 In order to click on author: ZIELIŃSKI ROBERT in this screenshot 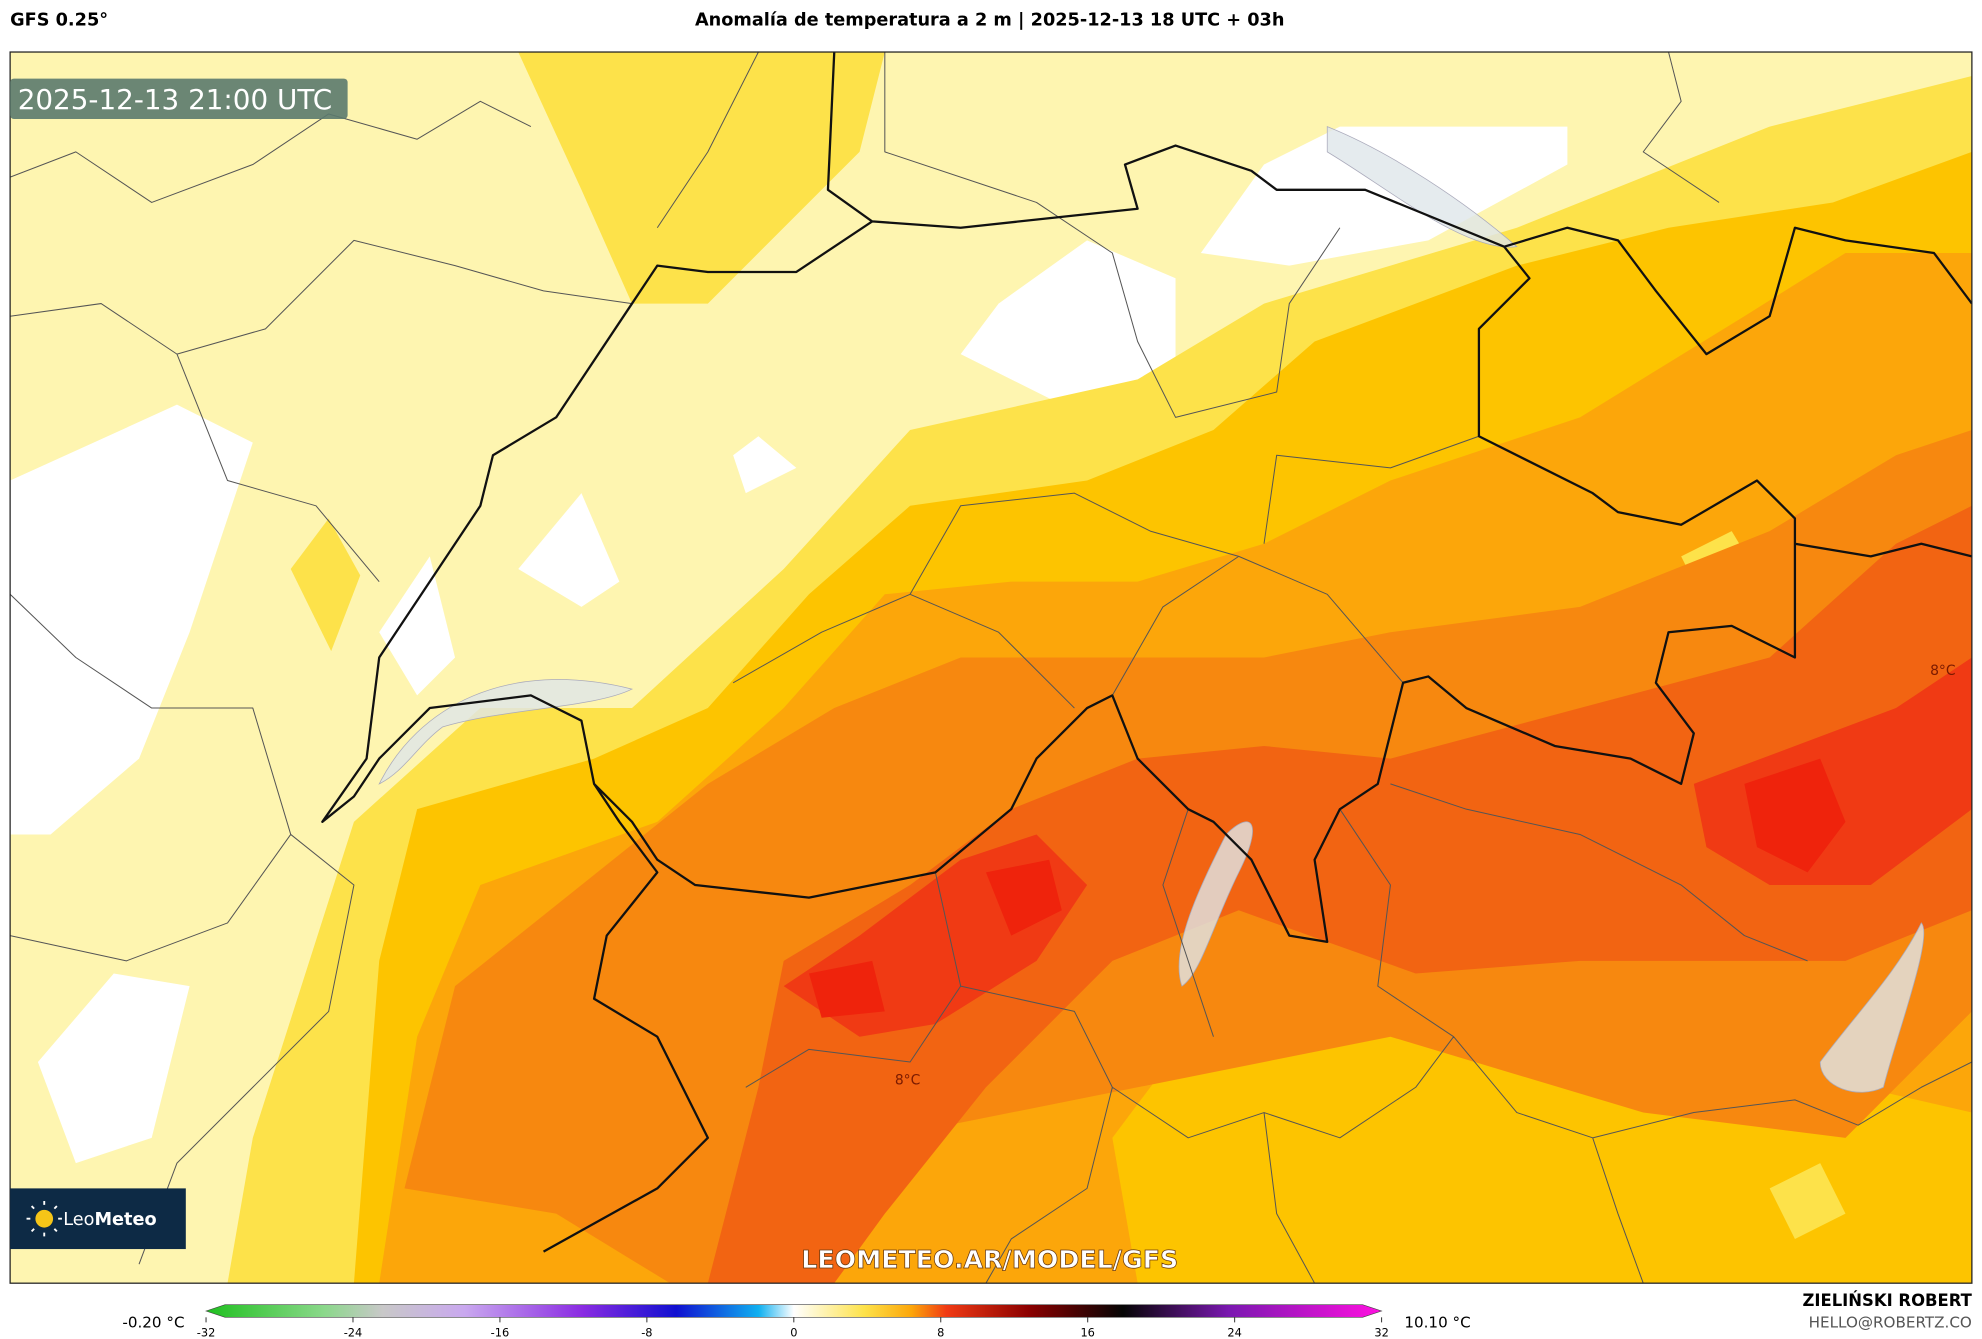, I will do `click(1887, 1300)`.